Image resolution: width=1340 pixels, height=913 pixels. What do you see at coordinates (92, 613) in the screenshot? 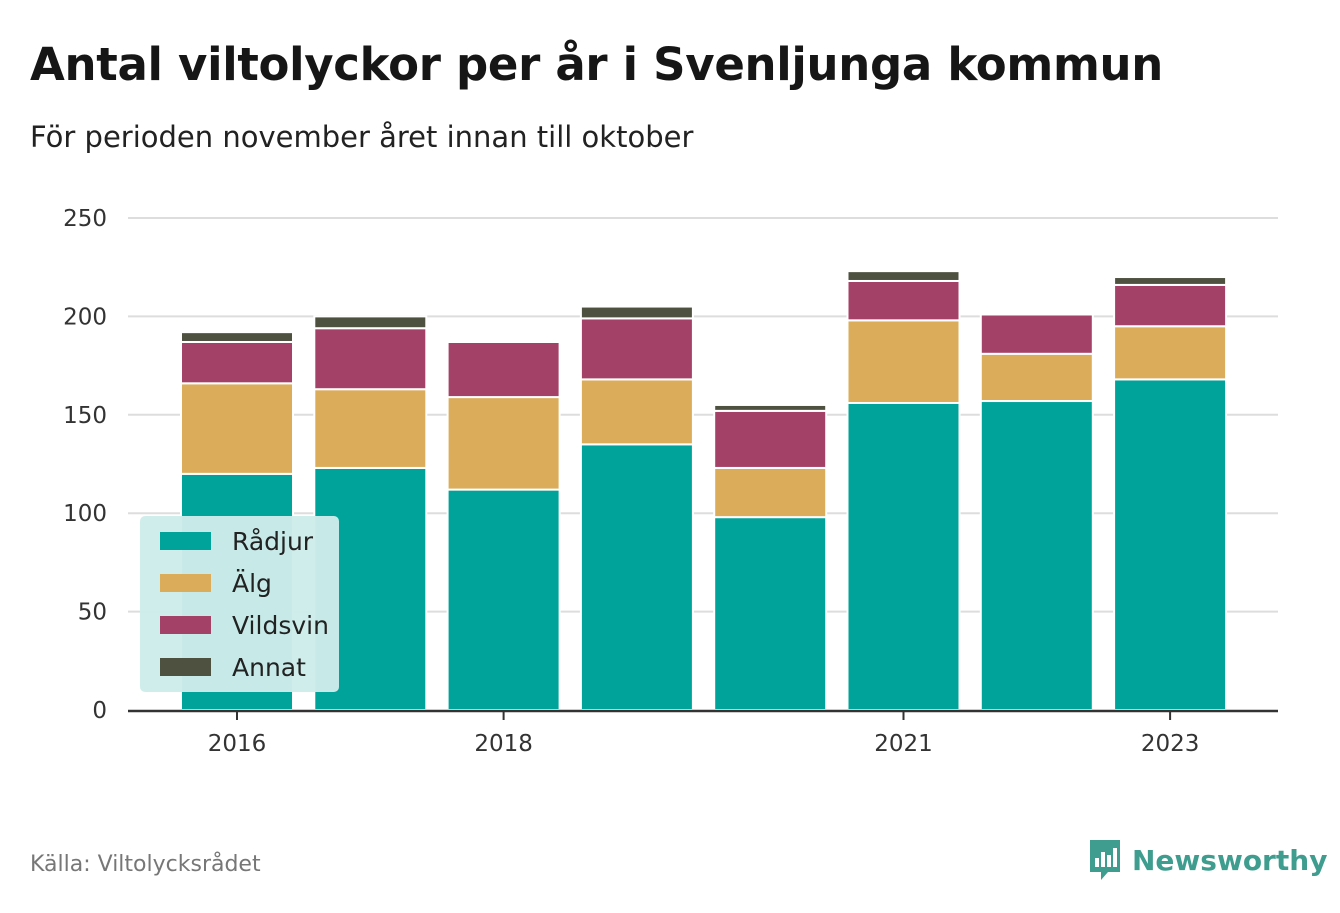
I see `y-tick-label: 50` at bounding box center [92, 613].